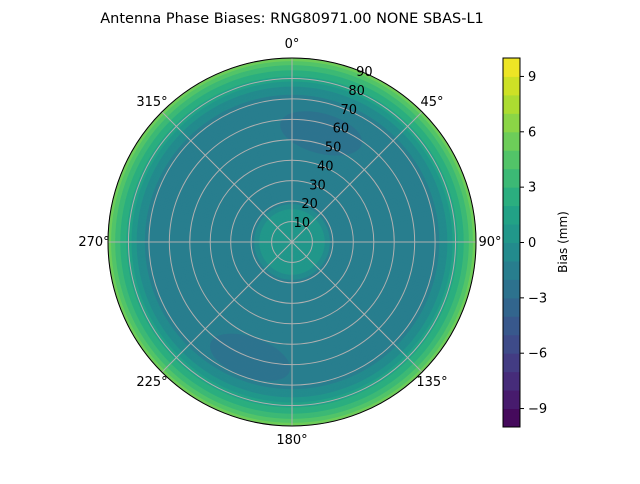 Image resolution: width=640 pixels, height=484 pixels. What do you see at coordinates (341, 129) in the screenshot?
I see `radial-tick-label: 60` at bounding box center [341, 129].